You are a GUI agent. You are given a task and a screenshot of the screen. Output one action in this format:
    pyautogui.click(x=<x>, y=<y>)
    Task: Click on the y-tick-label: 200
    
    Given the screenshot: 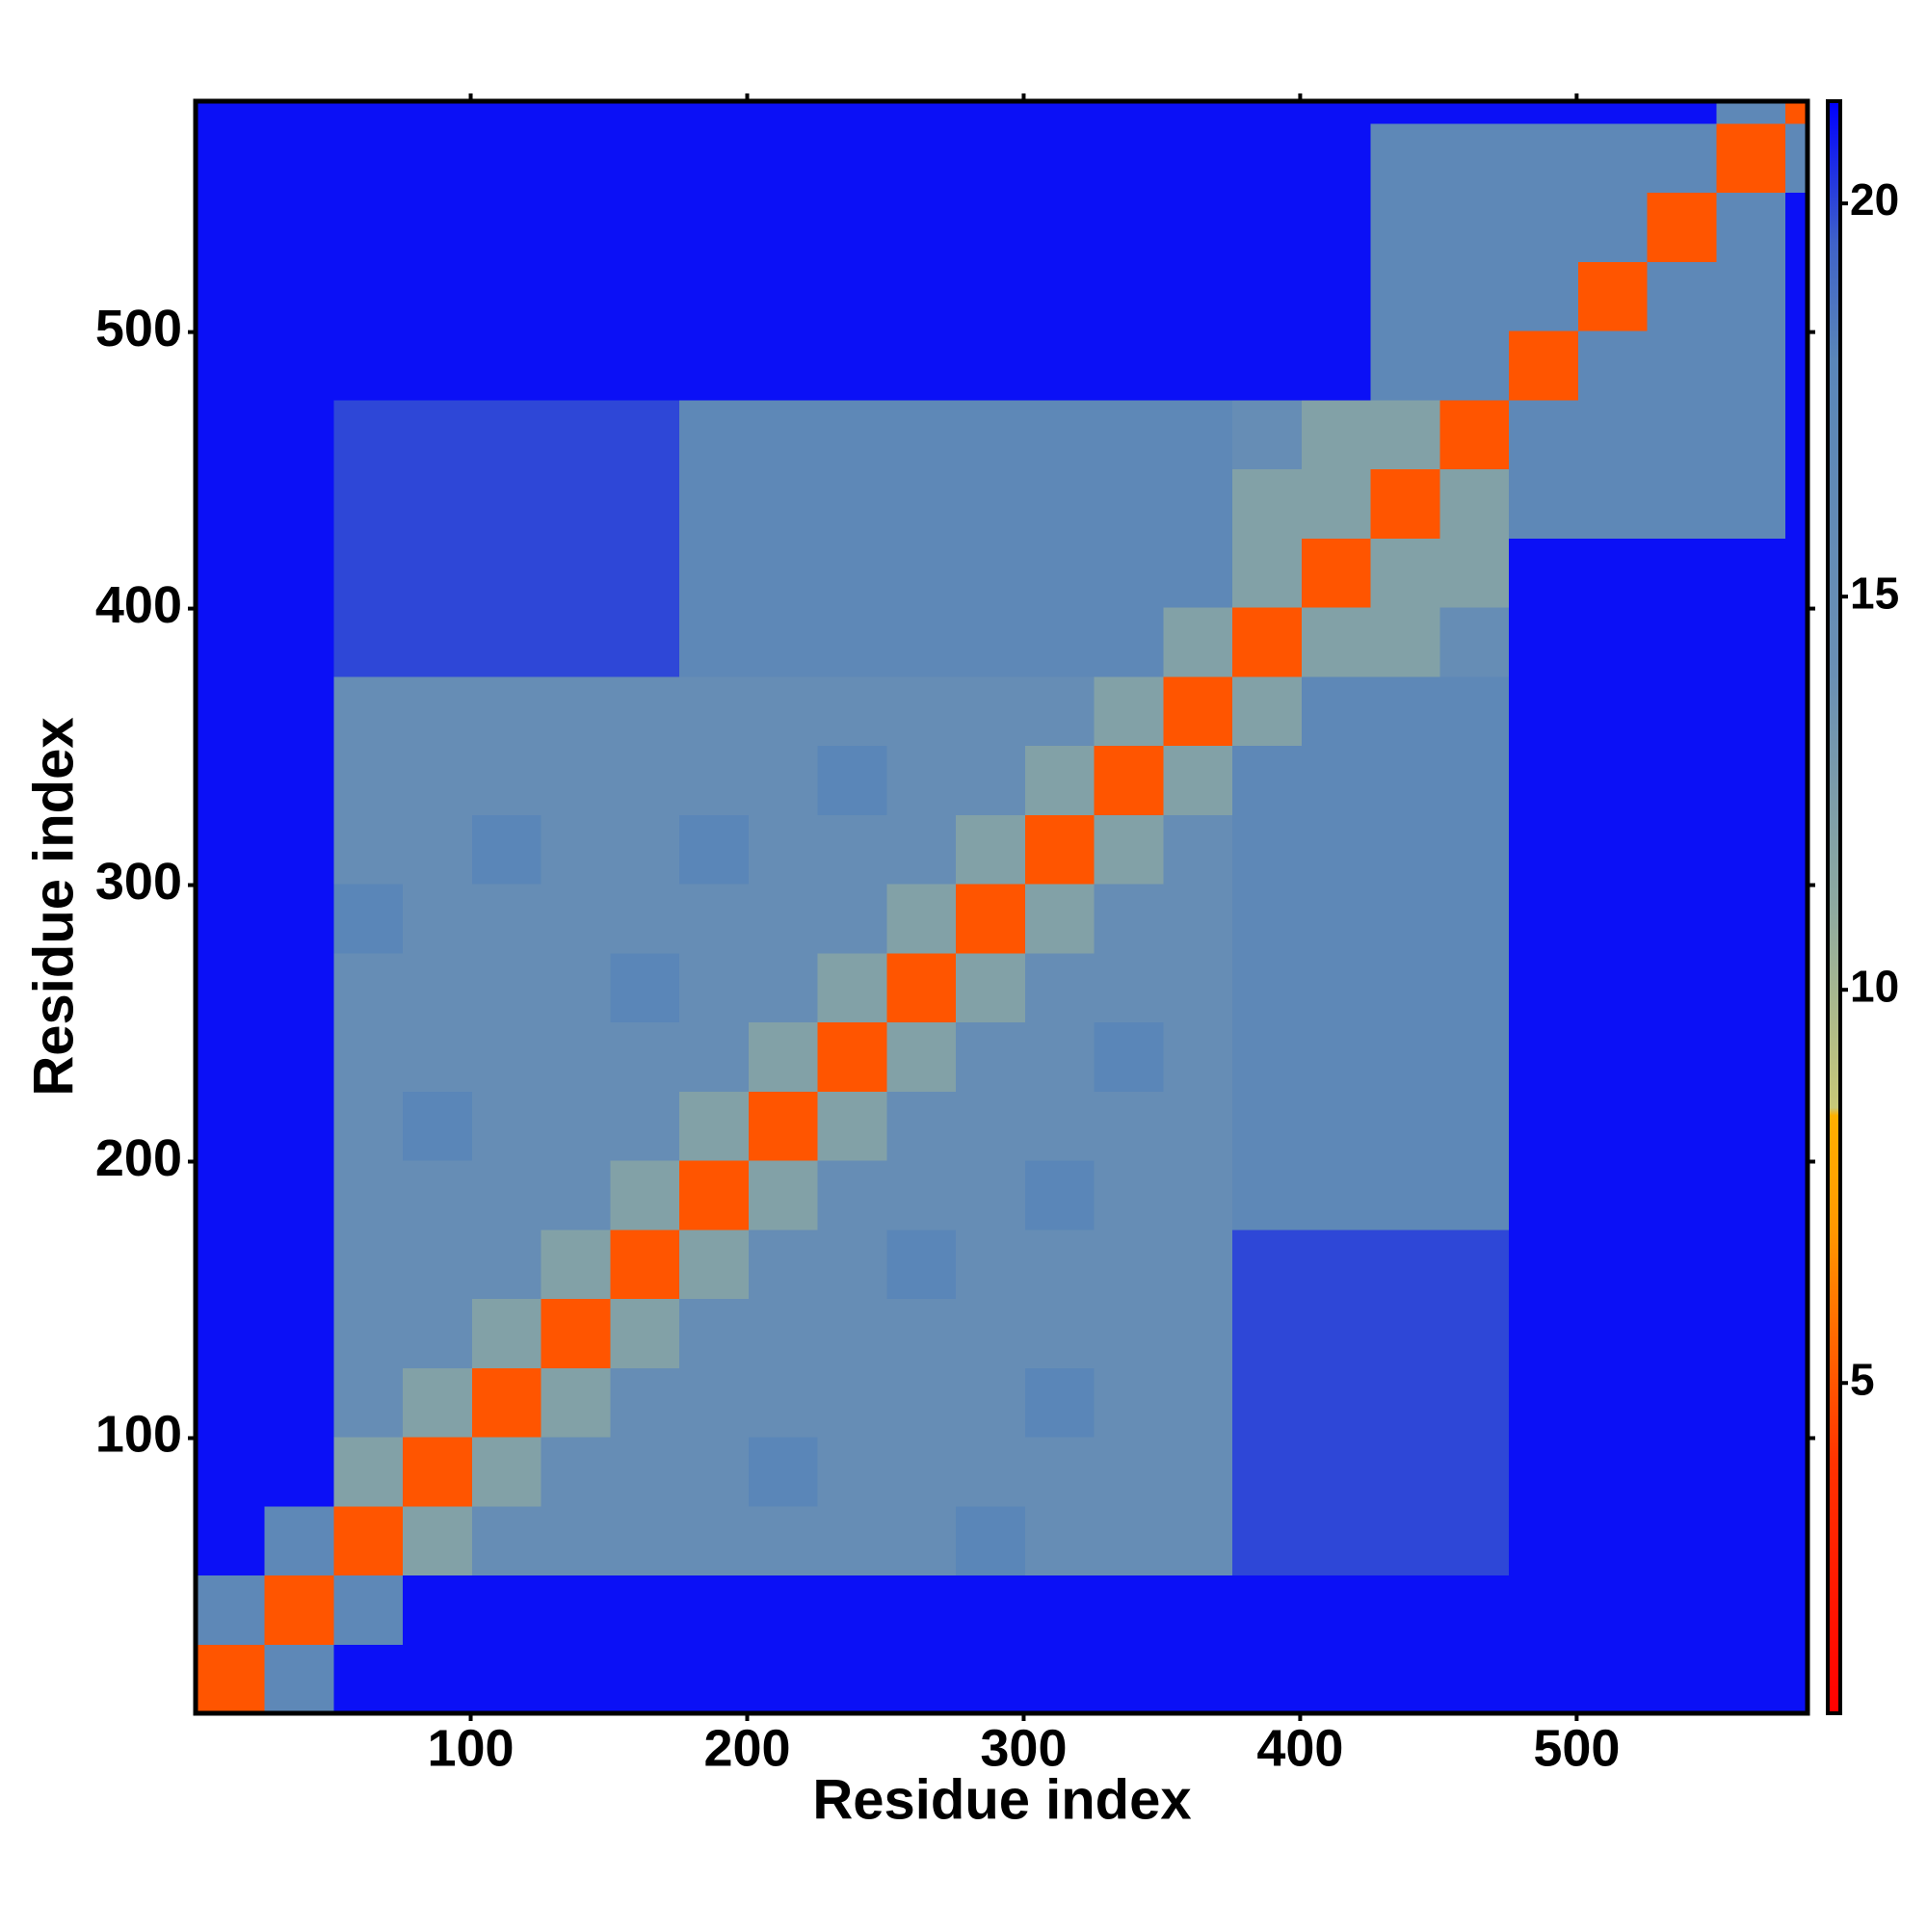 What is the action you would take?
    pyautogui.click(x=138, y=1158)
    